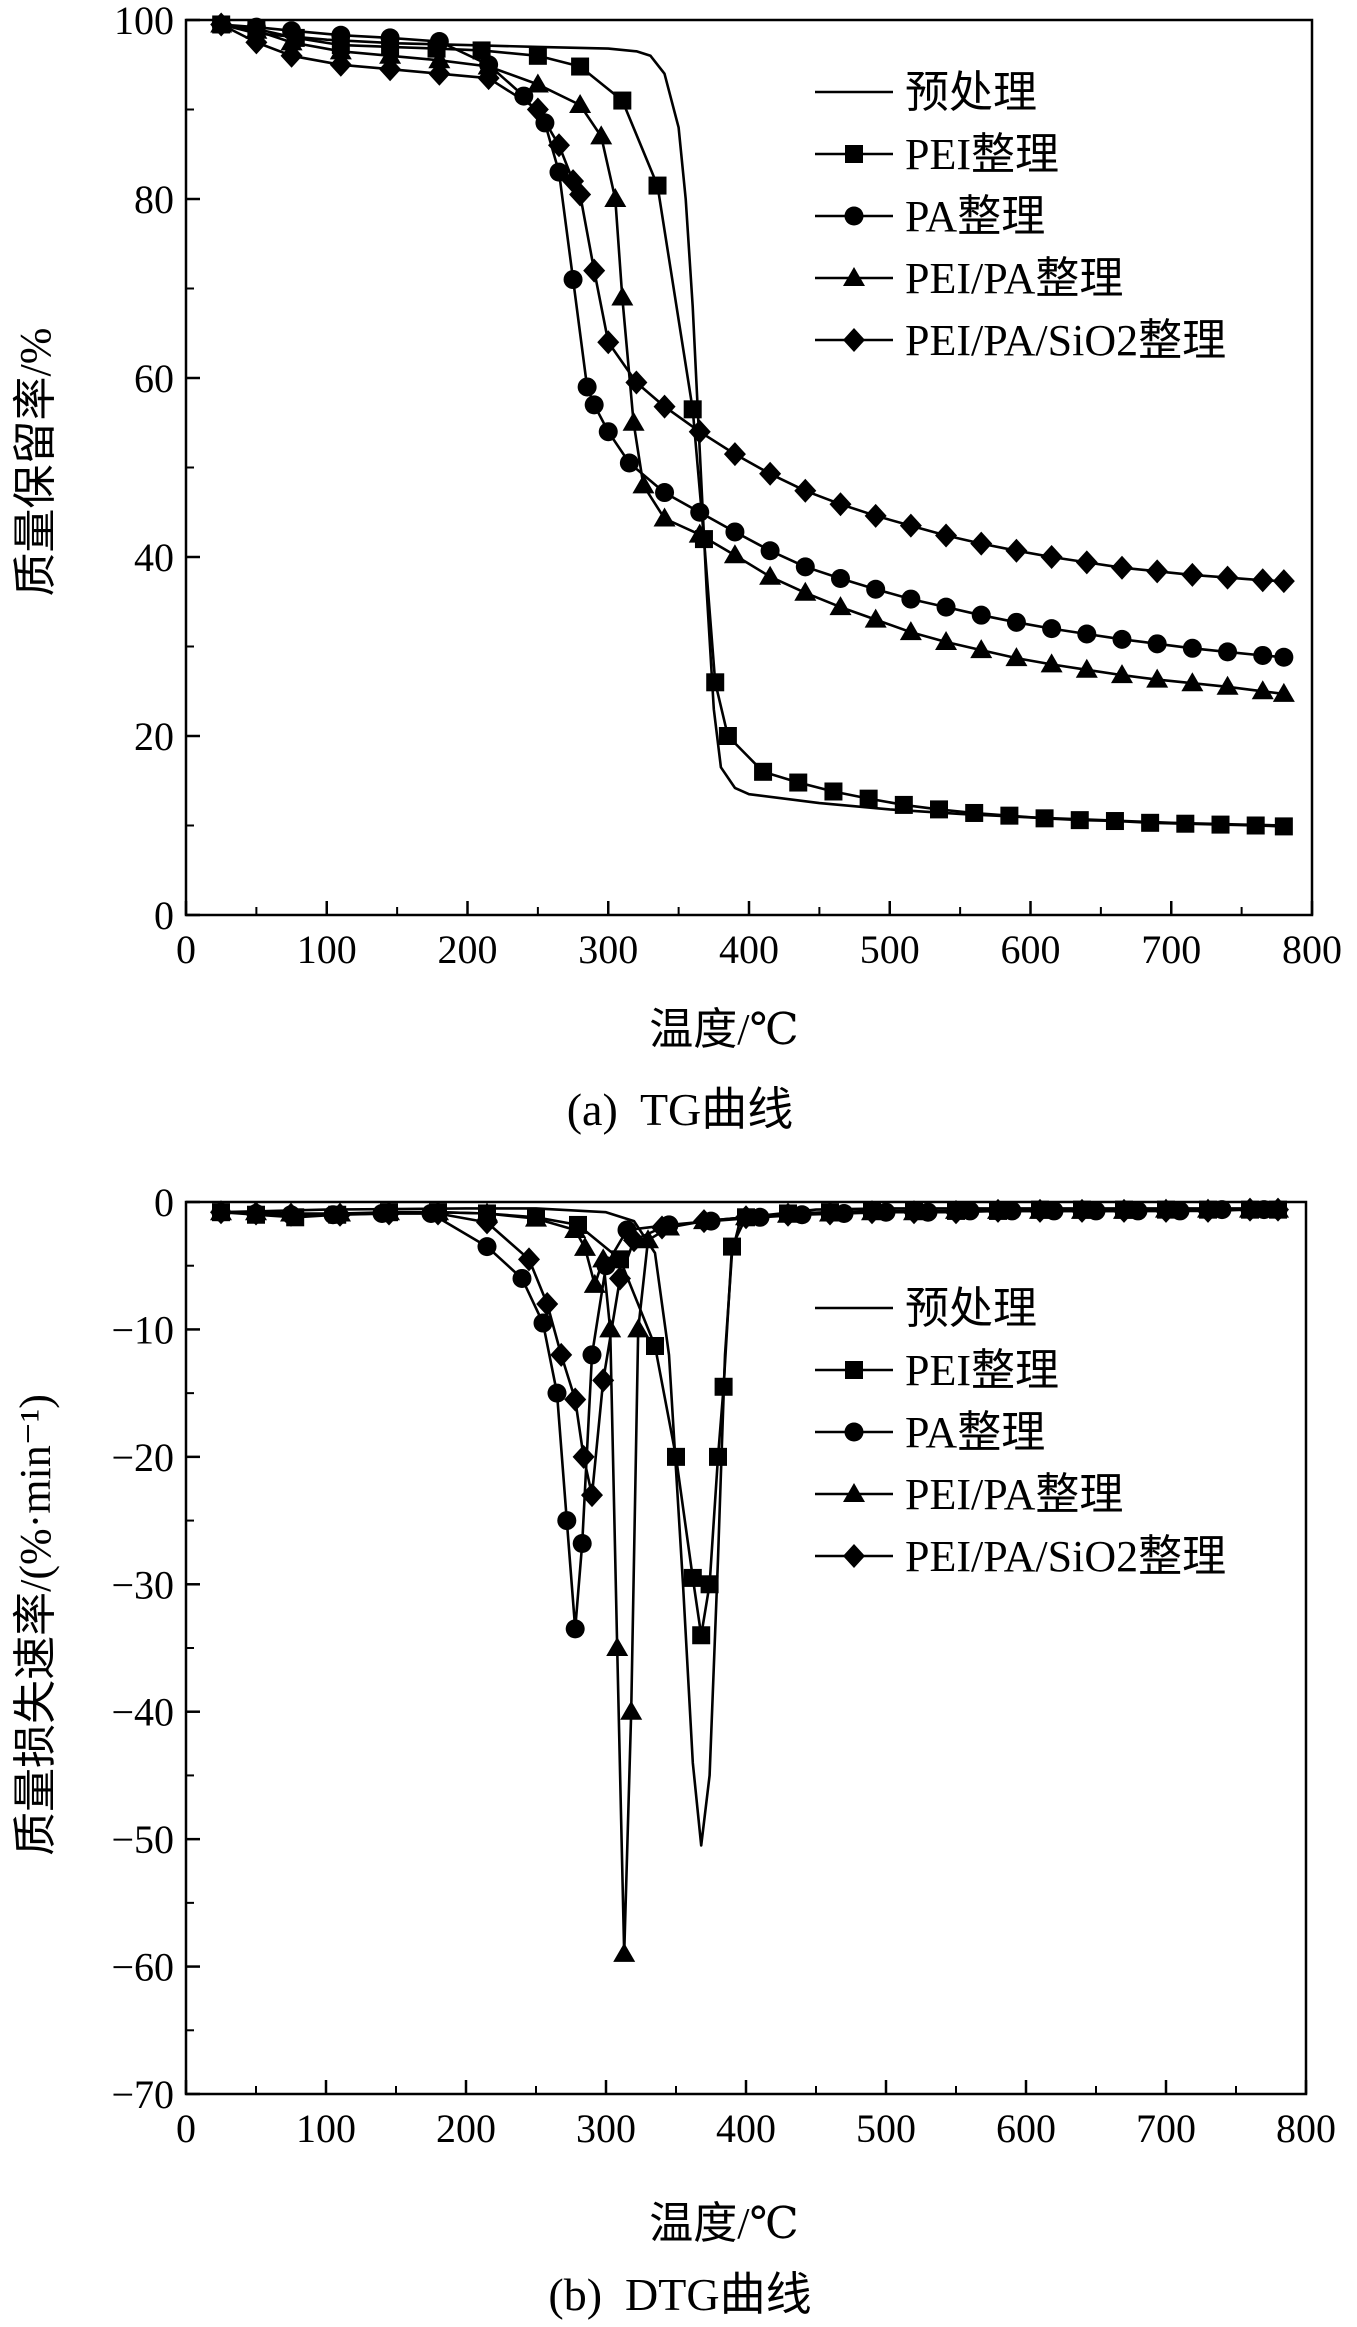  I want to click on 预处理: 预处理, so click(971, 1308).